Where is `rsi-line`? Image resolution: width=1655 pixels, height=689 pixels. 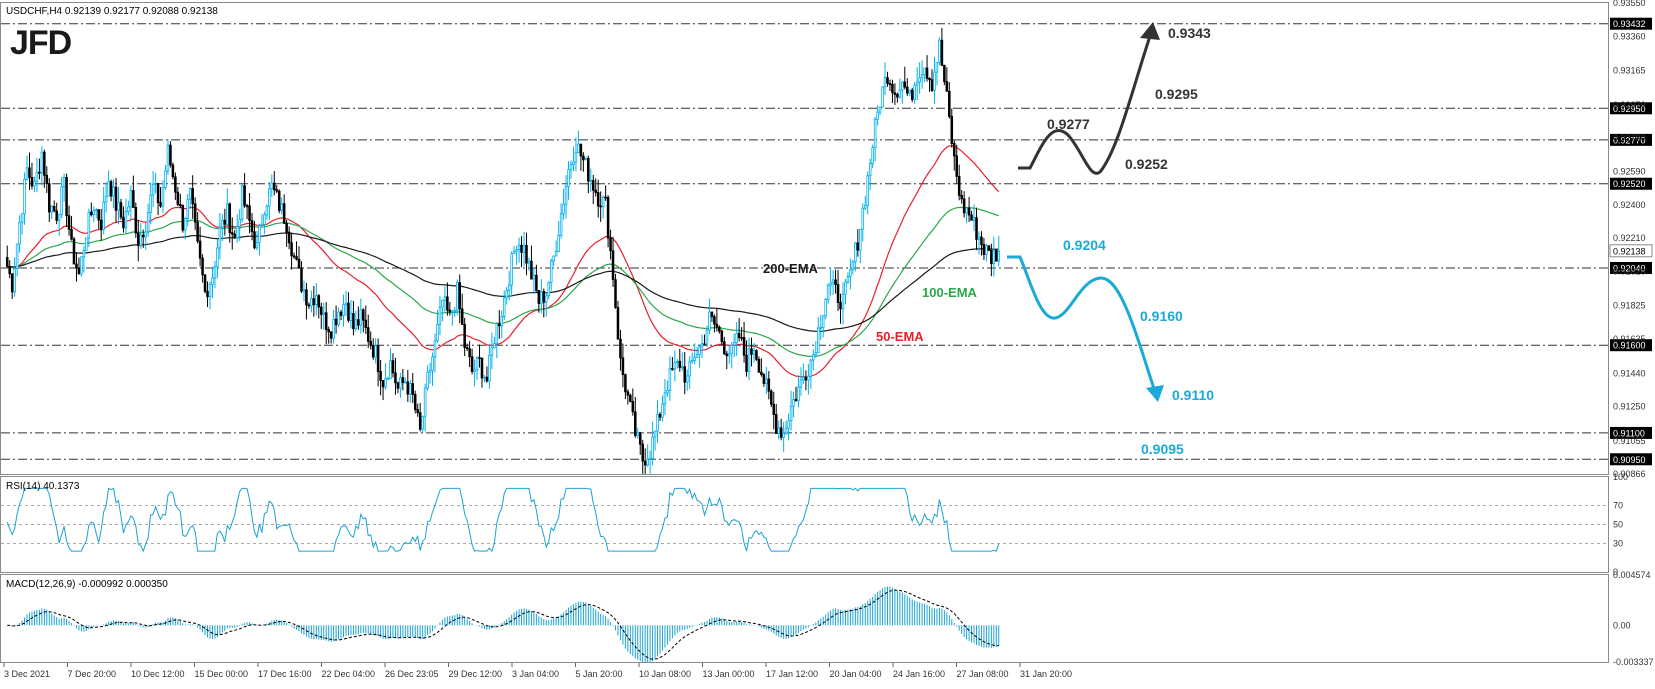
rsi-line is located at coordinates (503, 520).